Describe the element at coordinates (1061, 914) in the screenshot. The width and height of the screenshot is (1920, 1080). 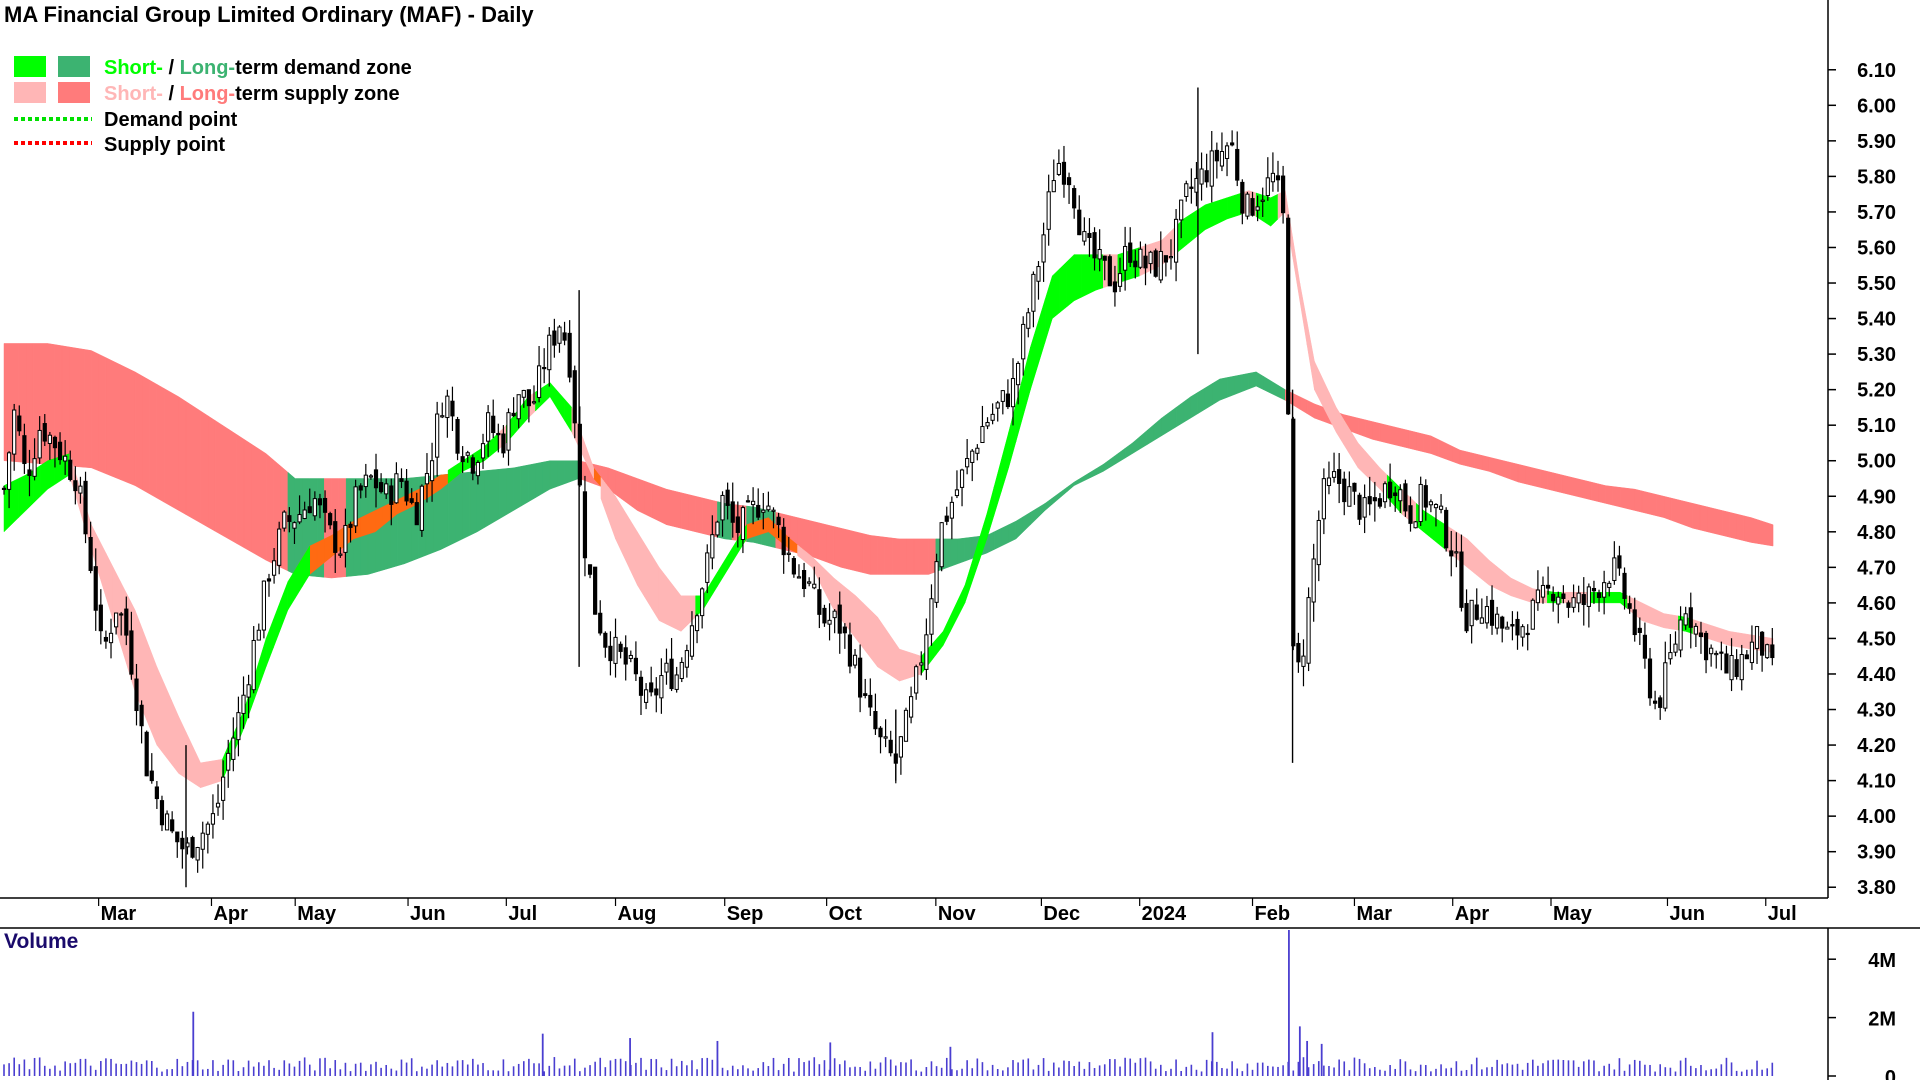
I see `month-label: Dec` at that location.